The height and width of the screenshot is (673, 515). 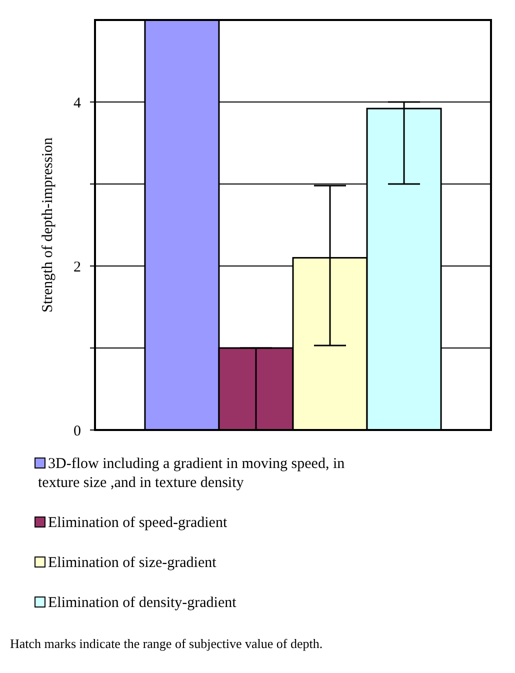 What do you see at coordinates (133, 563) in the screenshot?
I see `legend-label: Elimination of size-gradient` at bounding box center [133, 563].